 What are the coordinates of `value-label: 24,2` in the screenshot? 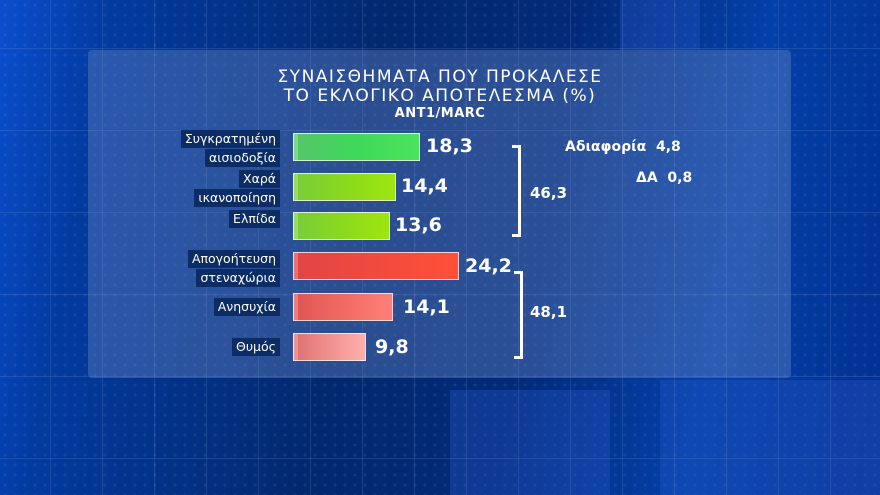 It's located at (488, 266).